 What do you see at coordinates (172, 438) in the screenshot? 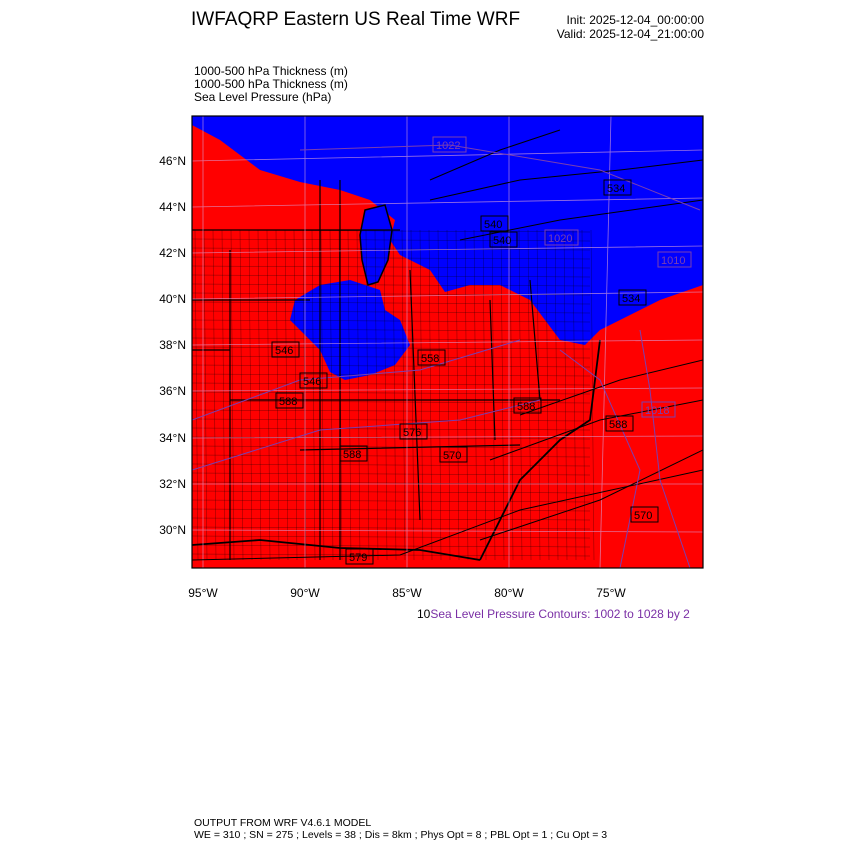
I see `lat-label: 34°N` at bounding box center [172, 438].